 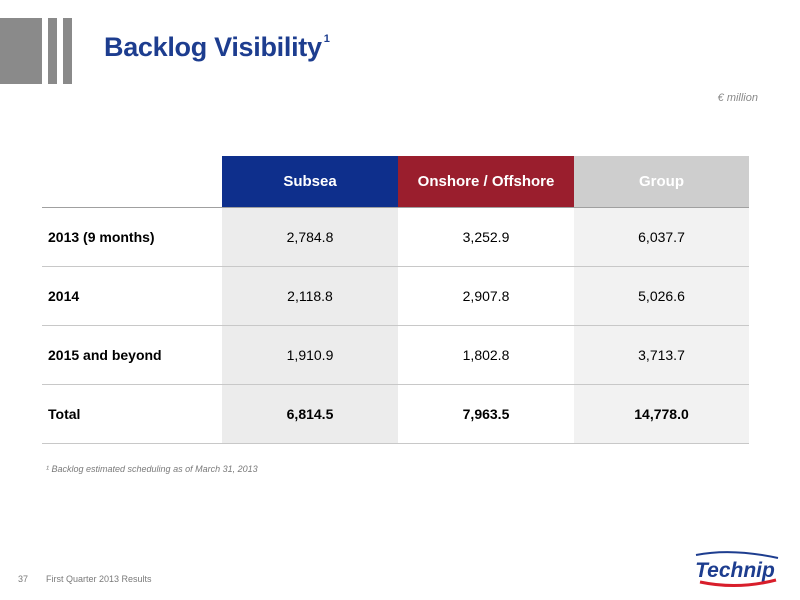 I want to click on cell-onshore-offshore: 1,802.8, so click(x=486, y=355).